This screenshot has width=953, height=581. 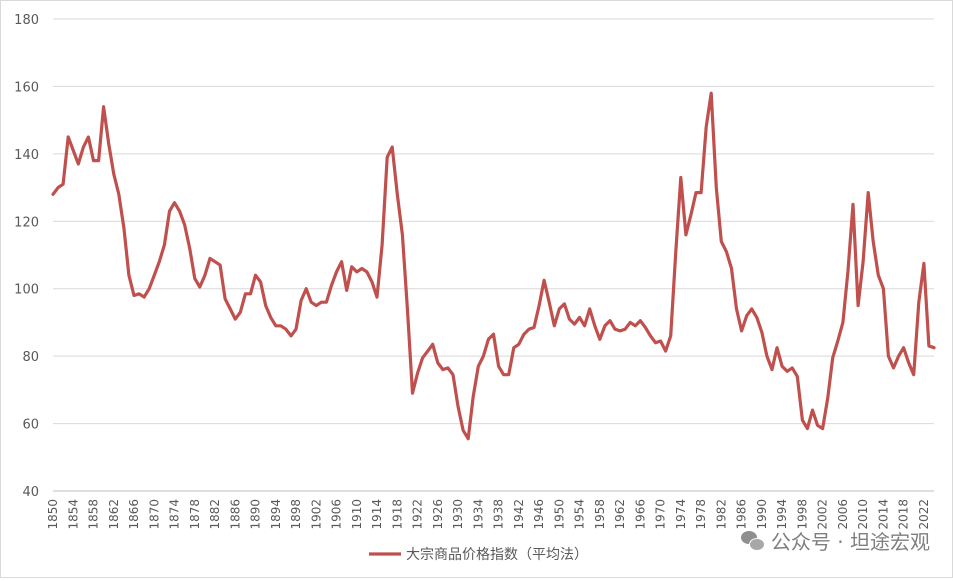 What do you see at coordinates (154, 514) in the screenshot?
I see `x-tick-label: 1870` at bounding box center [154, 514].